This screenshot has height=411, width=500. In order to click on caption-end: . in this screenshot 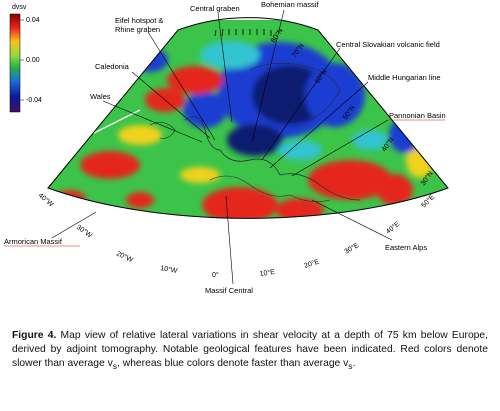, I will do `click(354, 364)`.